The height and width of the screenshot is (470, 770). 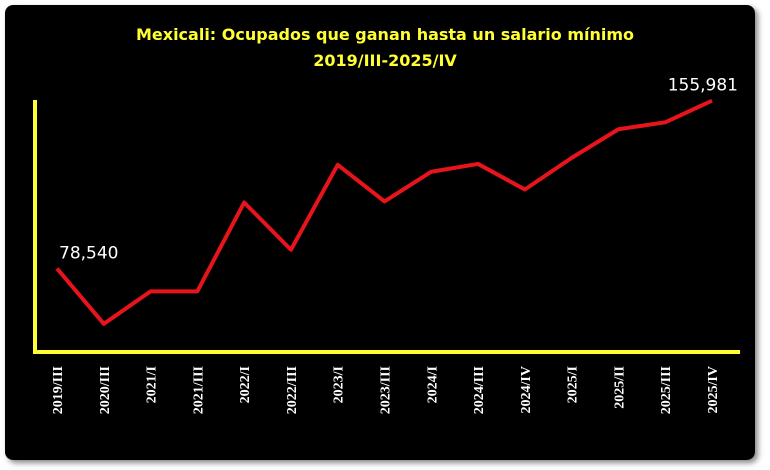 What do you see at coordinates (198, 390) in the screenshot?
I see `x-tick-label: 2021/III` at bounding box center [198, 390].